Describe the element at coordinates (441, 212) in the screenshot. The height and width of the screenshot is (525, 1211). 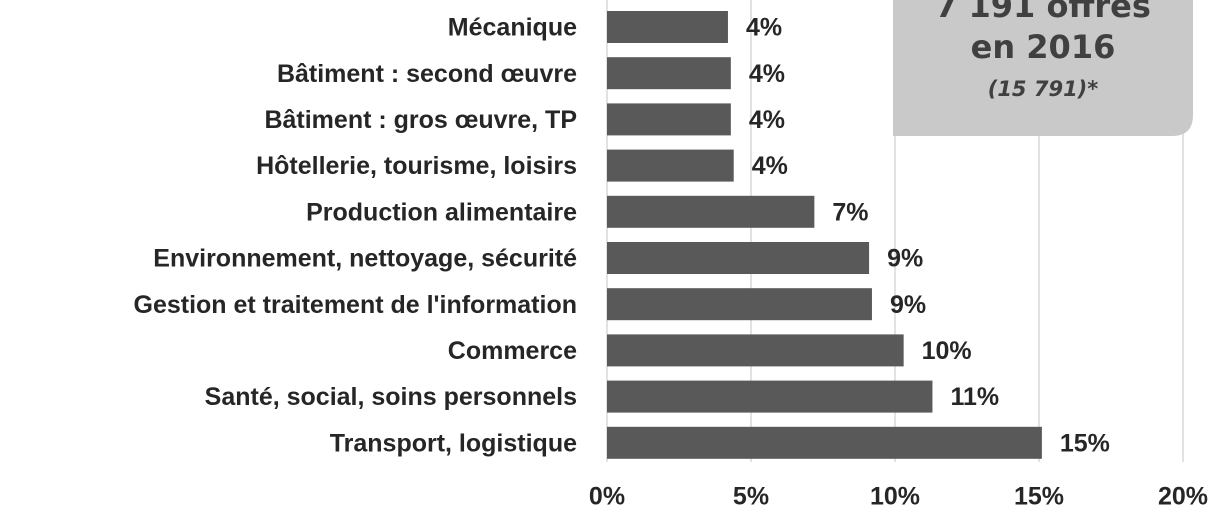
I see `category-label: Production alimentaire` at that location.